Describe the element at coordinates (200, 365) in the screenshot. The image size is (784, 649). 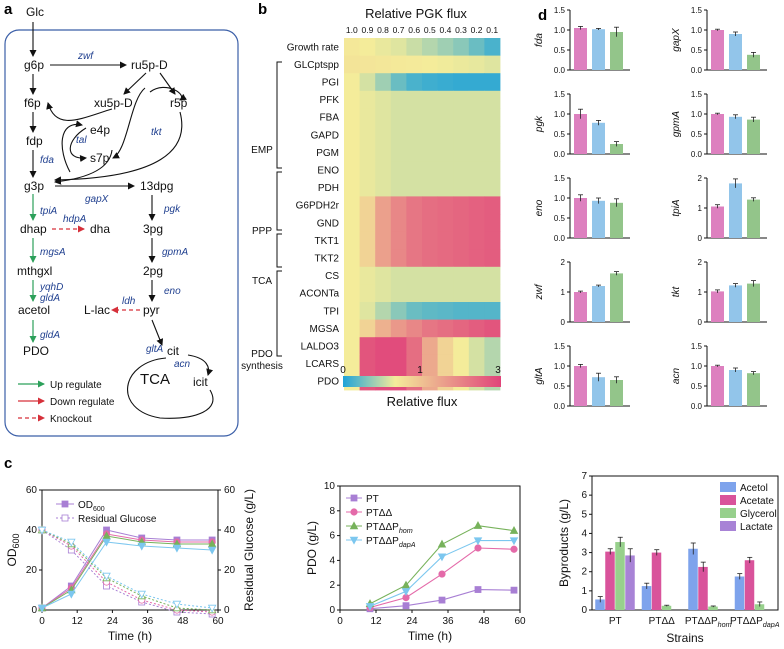
I see `arrow-cit-icit` at that location.